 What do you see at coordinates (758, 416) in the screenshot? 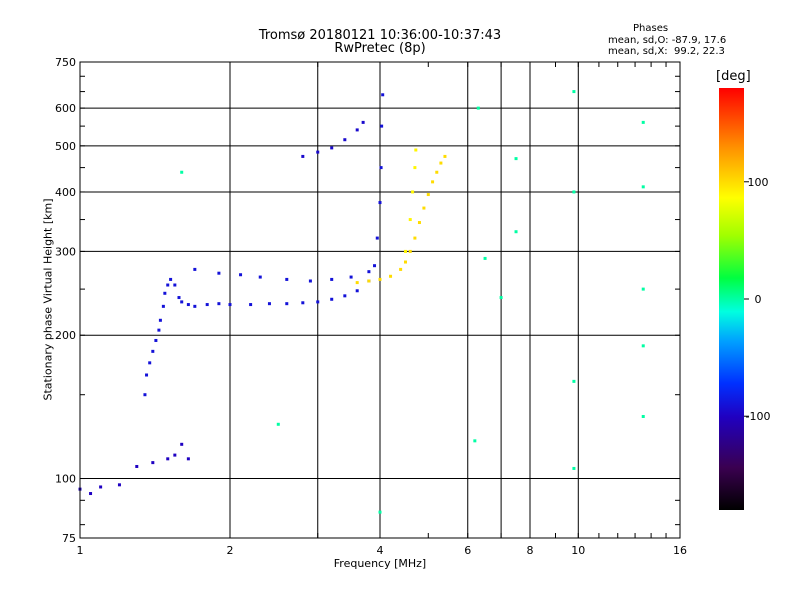
I see `colorbar-tick-label: -100` at bounding box center [758, 416].